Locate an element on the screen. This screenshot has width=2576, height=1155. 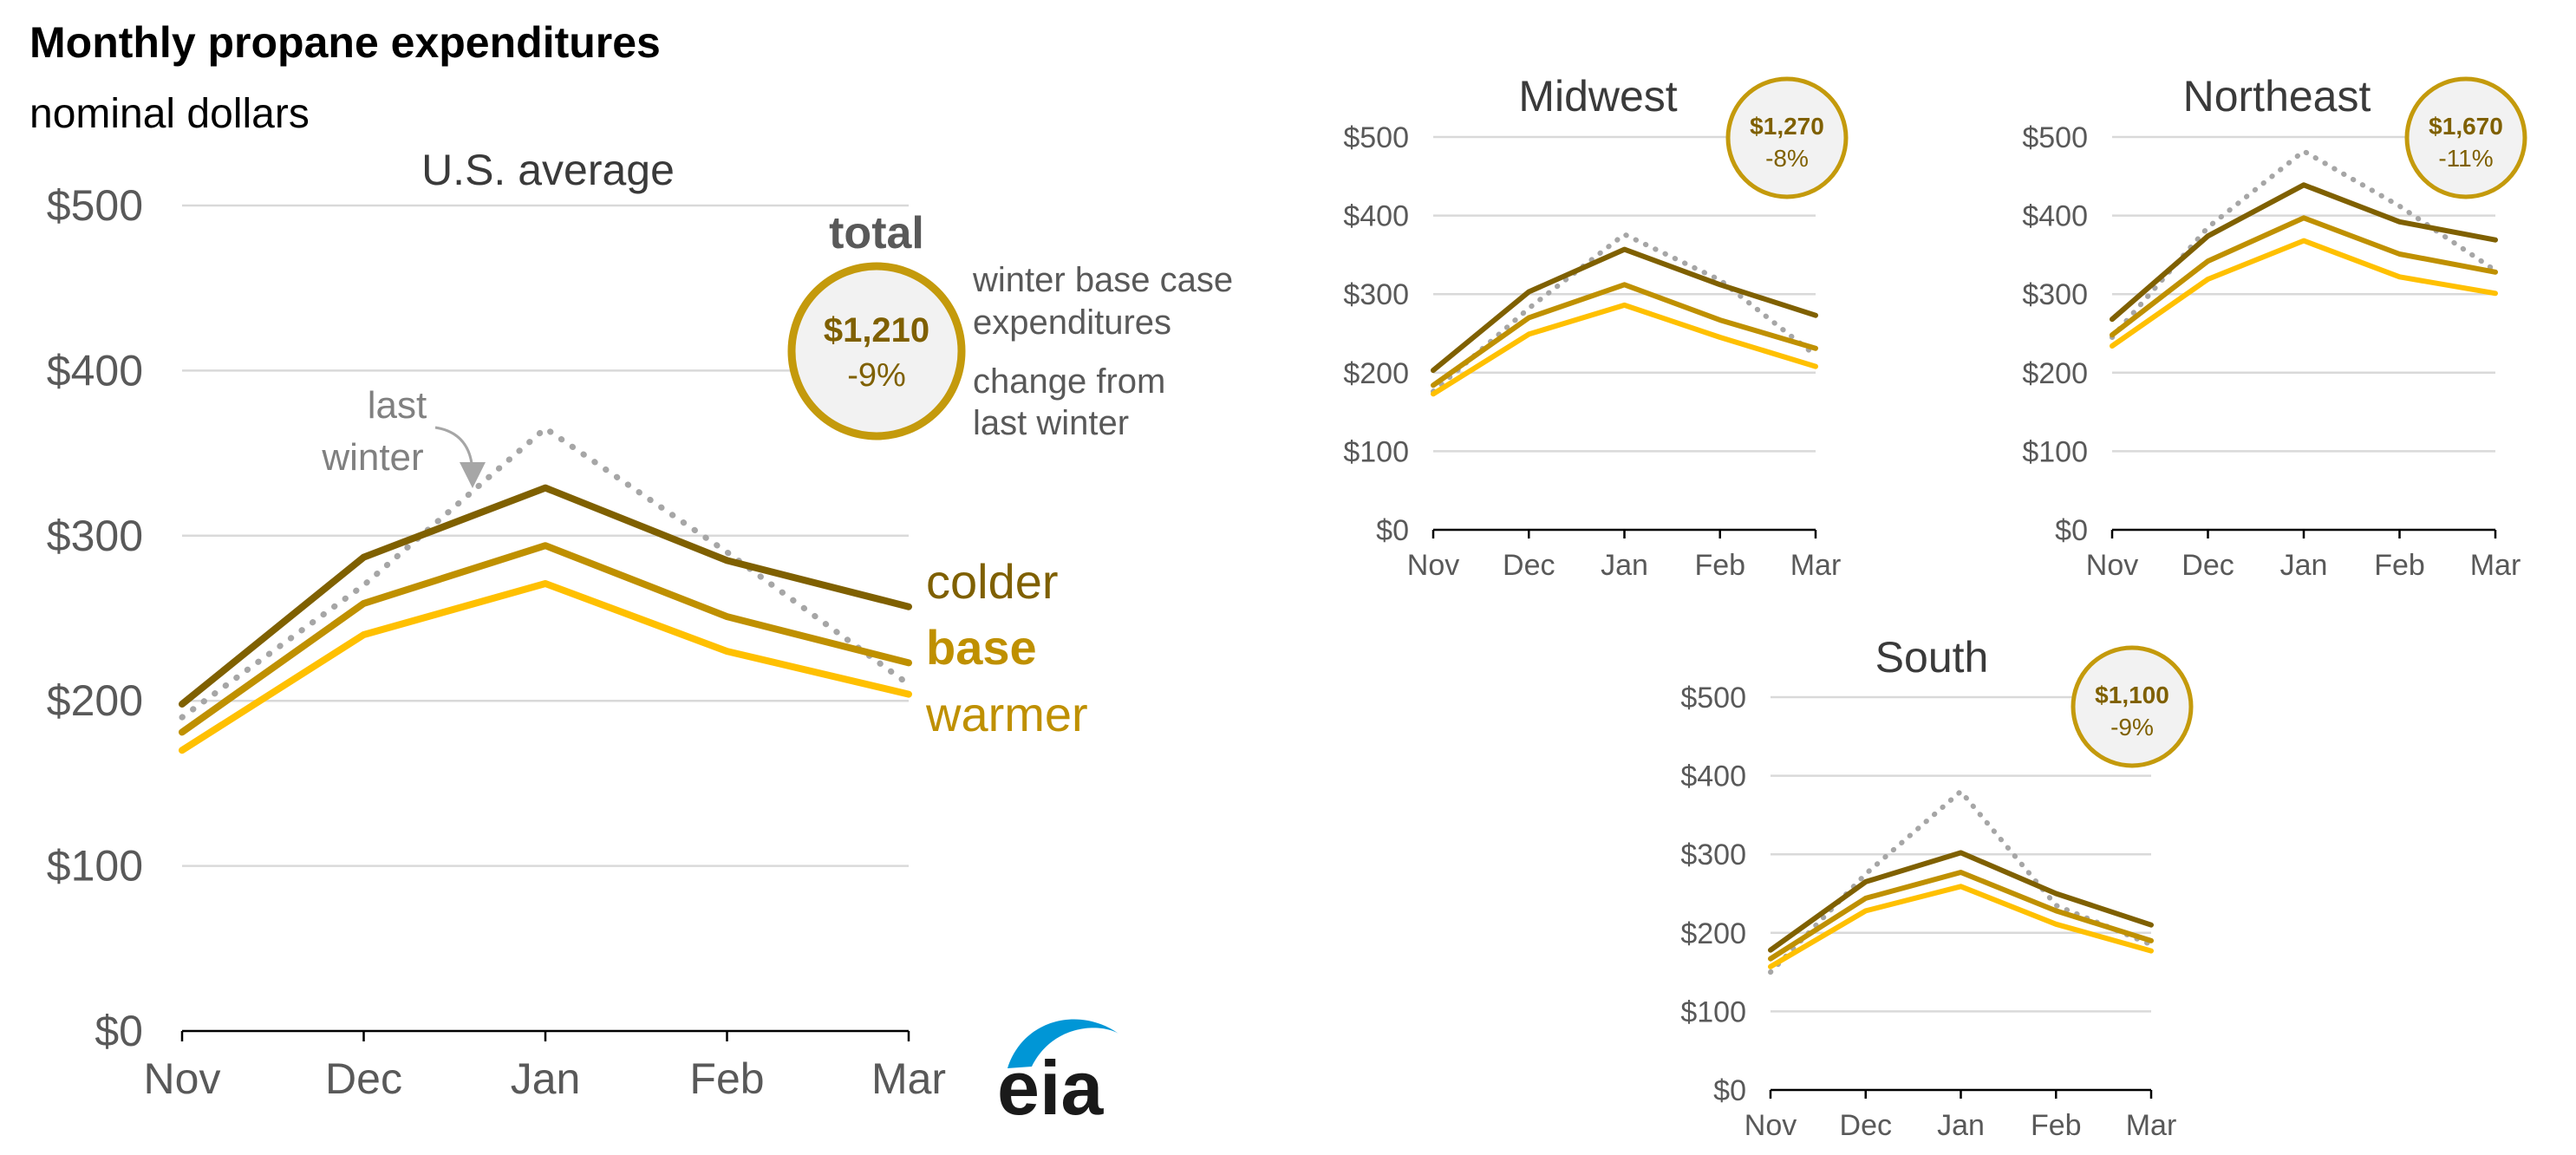
x-tick-label-midwest-4: Mar is located at coordinates (1816, 565).